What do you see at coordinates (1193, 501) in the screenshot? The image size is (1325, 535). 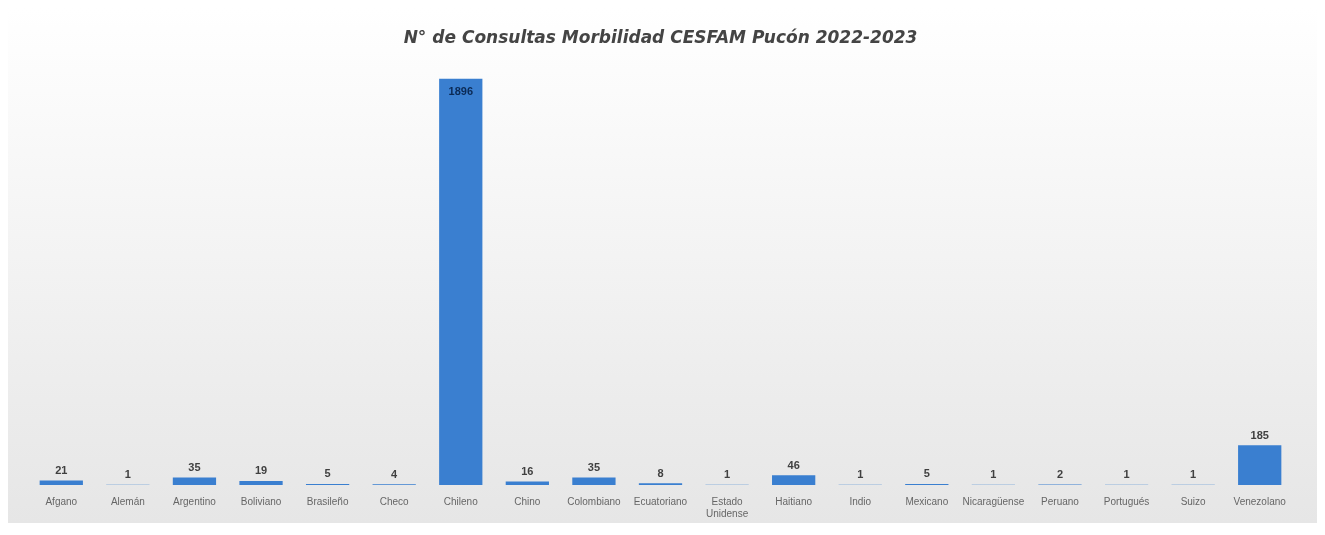 I see `x-tick-label: Suizo` at bounding box center [1193, 501].